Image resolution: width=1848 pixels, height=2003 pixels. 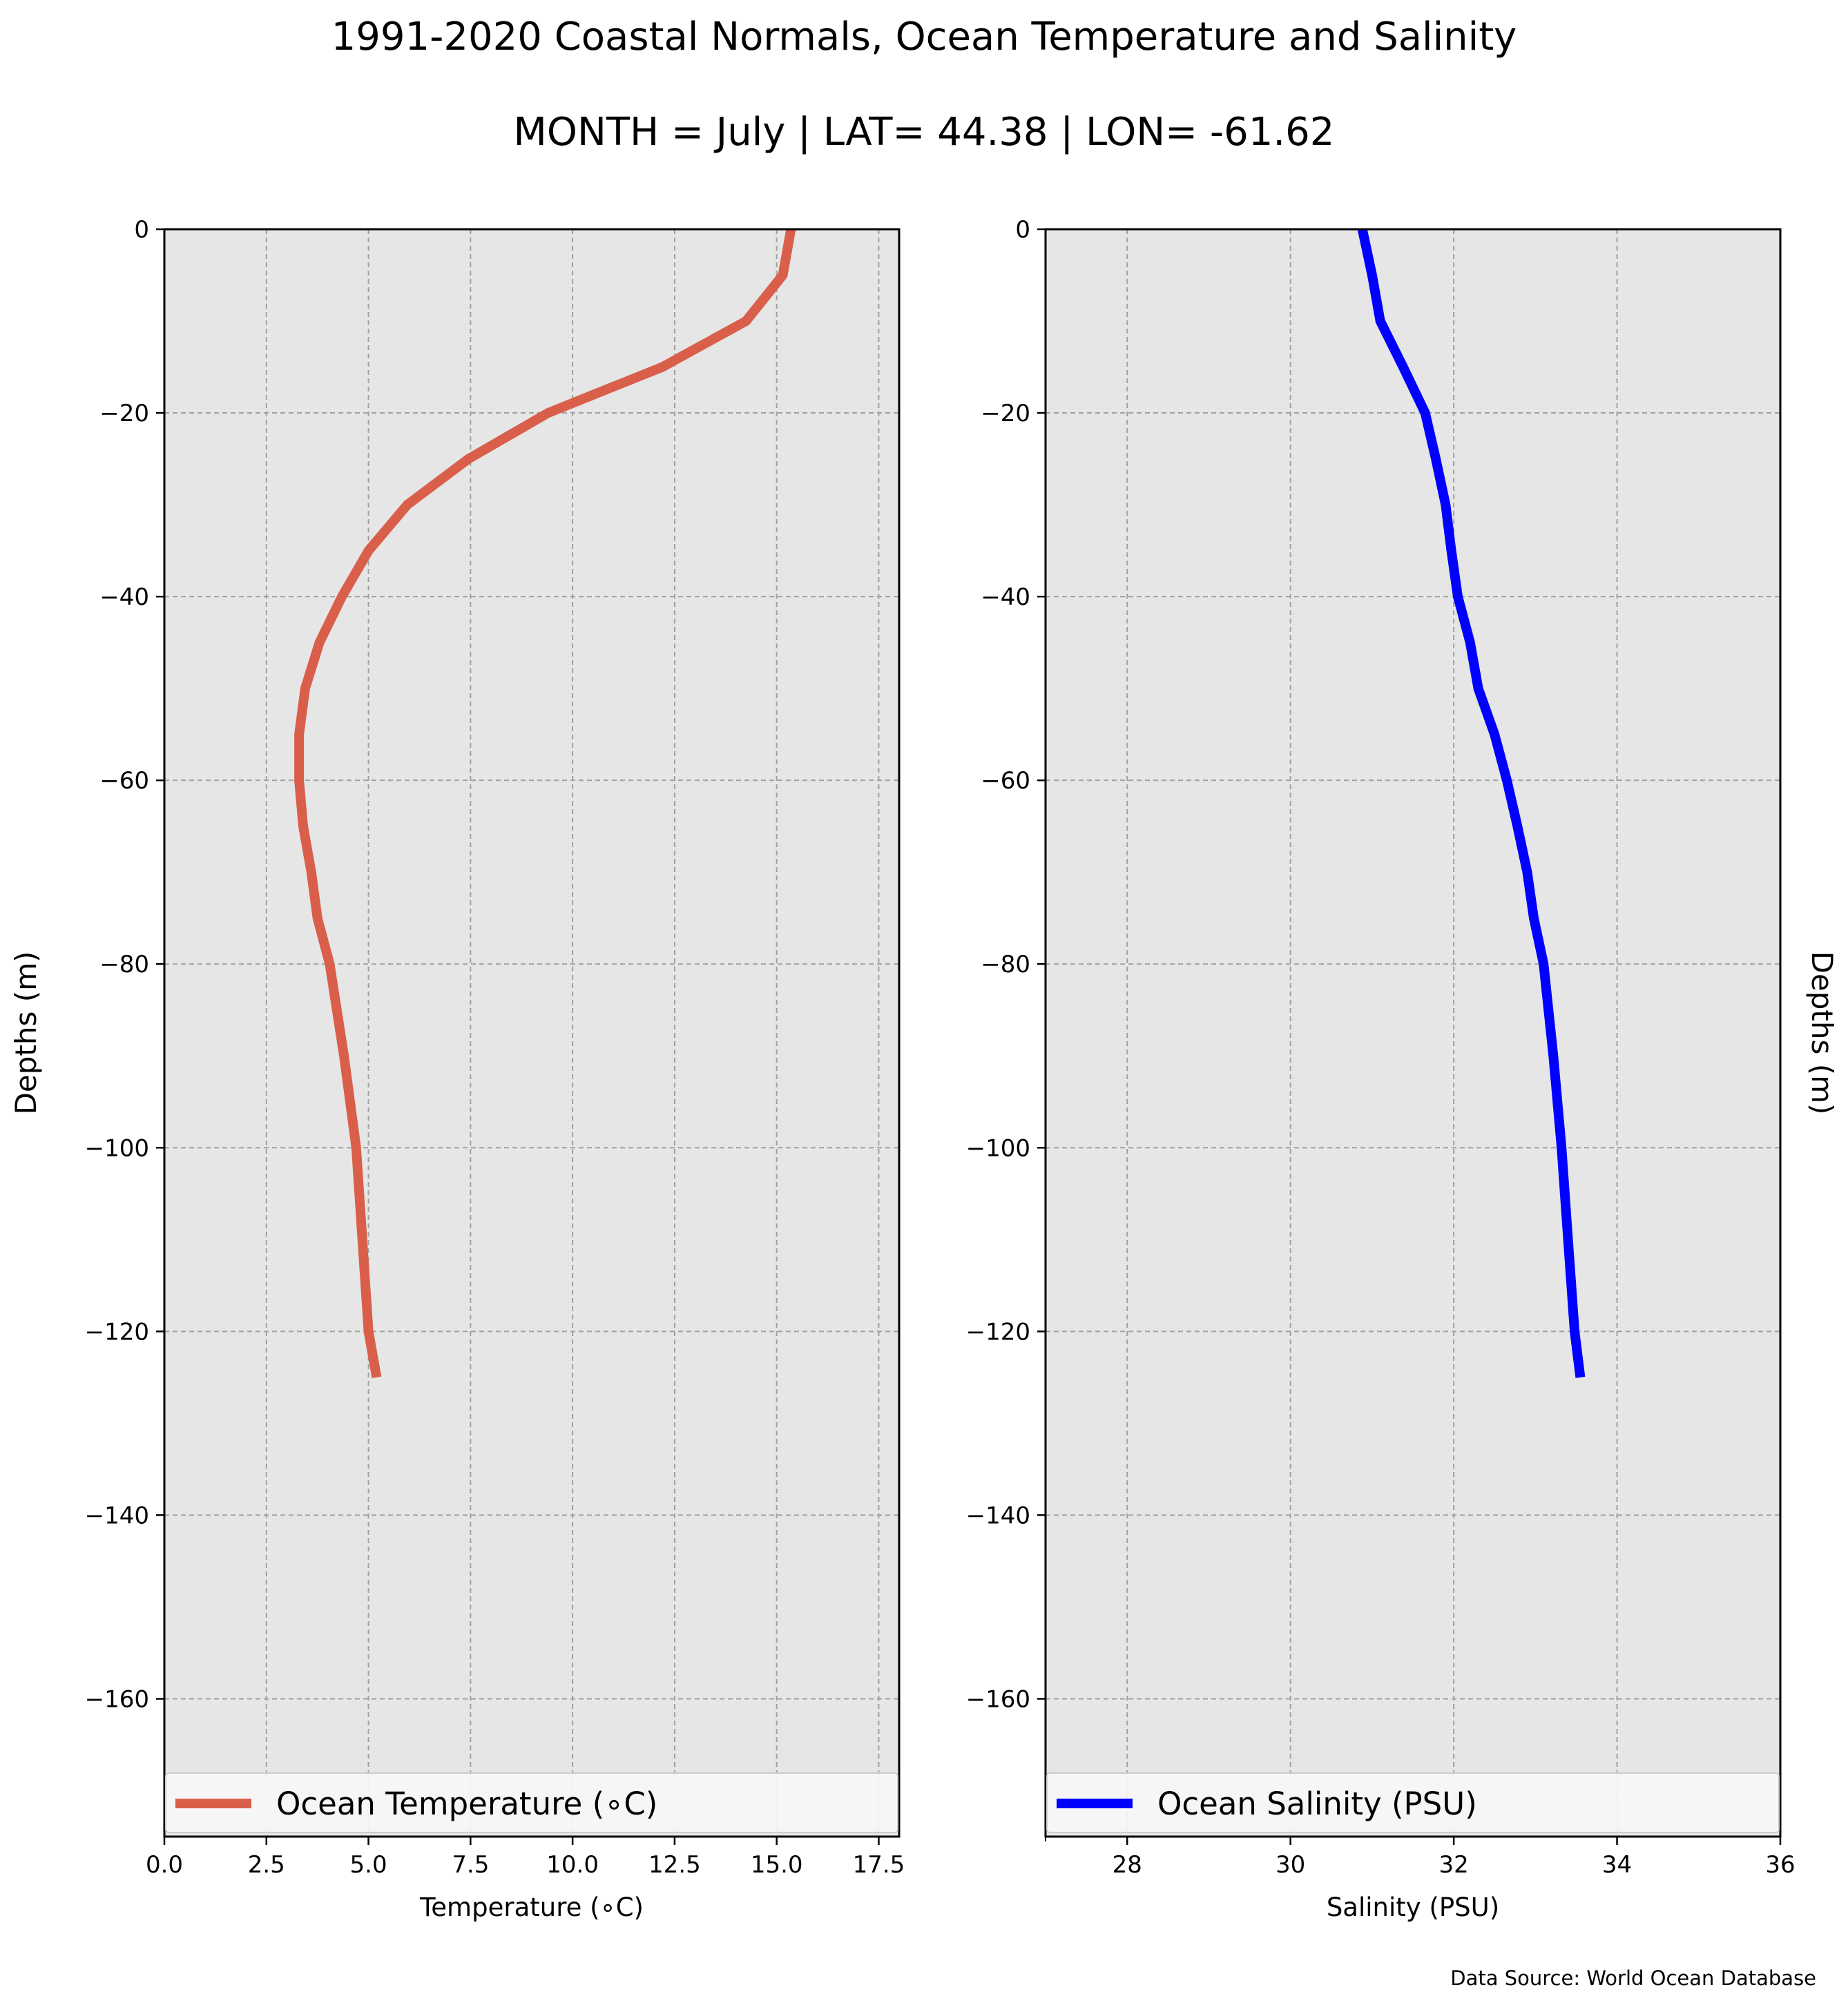 I want to click on legend-1: Ocean Temperature (∘C), so click(x=531, y=1803).